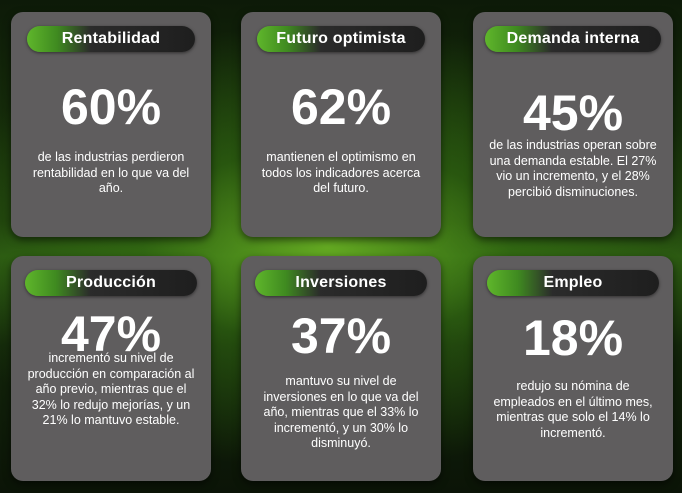  Describe the element at coordinates (111, 39) in the screenshot. I see `card-title-pill: Rentabilidad` at that location.